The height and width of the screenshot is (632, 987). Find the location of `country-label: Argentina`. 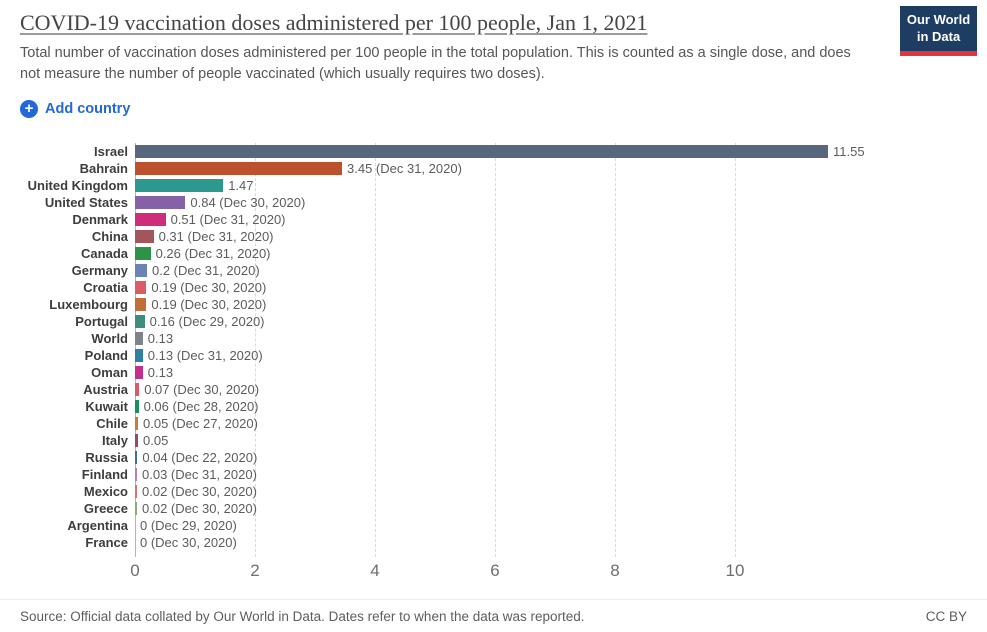

country-label: Argentina is located at coordinates (97, 526).